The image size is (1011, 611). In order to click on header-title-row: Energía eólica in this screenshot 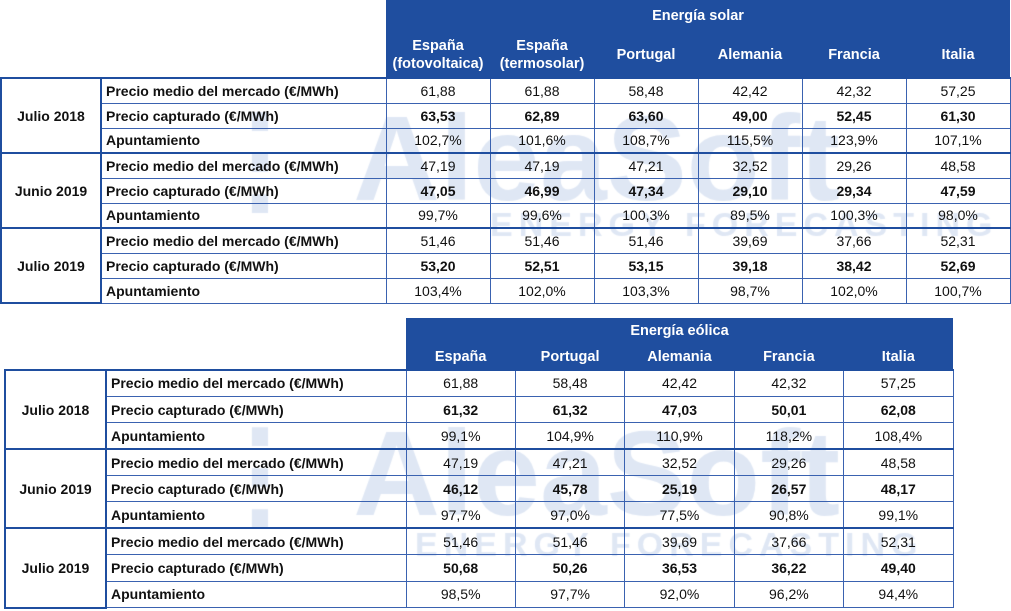, I will do `click(479, 344)`.